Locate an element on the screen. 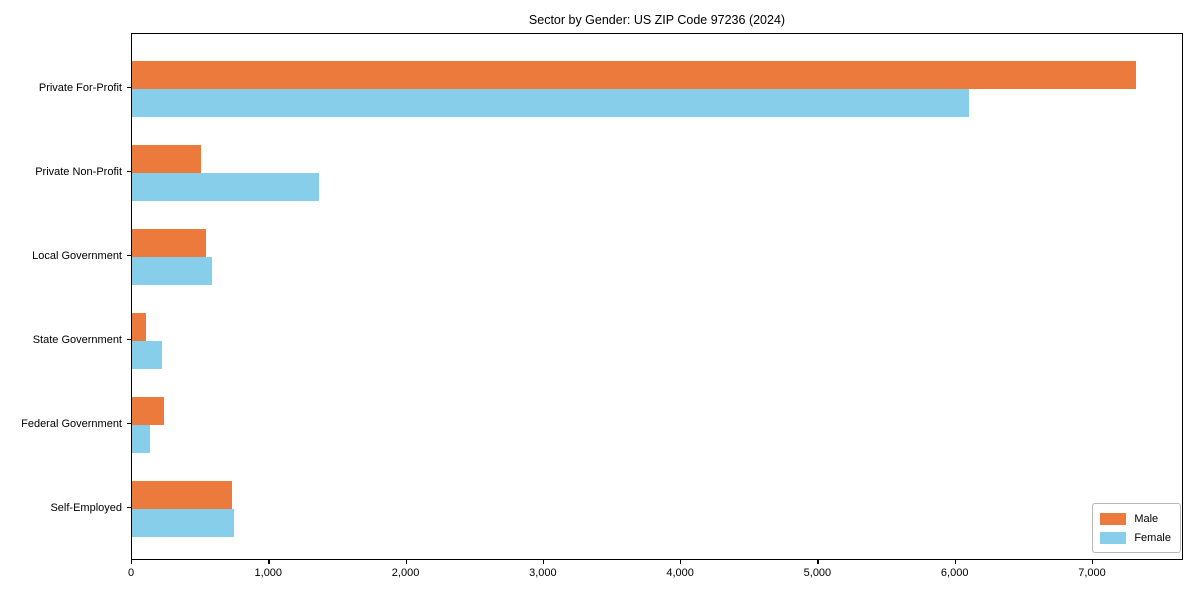 The height and width of the screenshot is (600, 1200). legend: Male Female is located at coordinates (1136, 528).